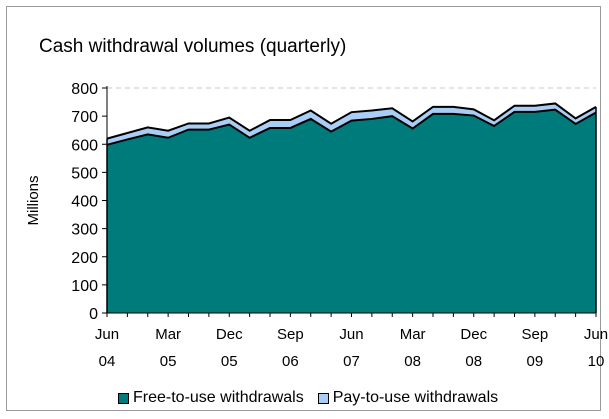  I want to click on area-pay-to-use, so click(351, 124).